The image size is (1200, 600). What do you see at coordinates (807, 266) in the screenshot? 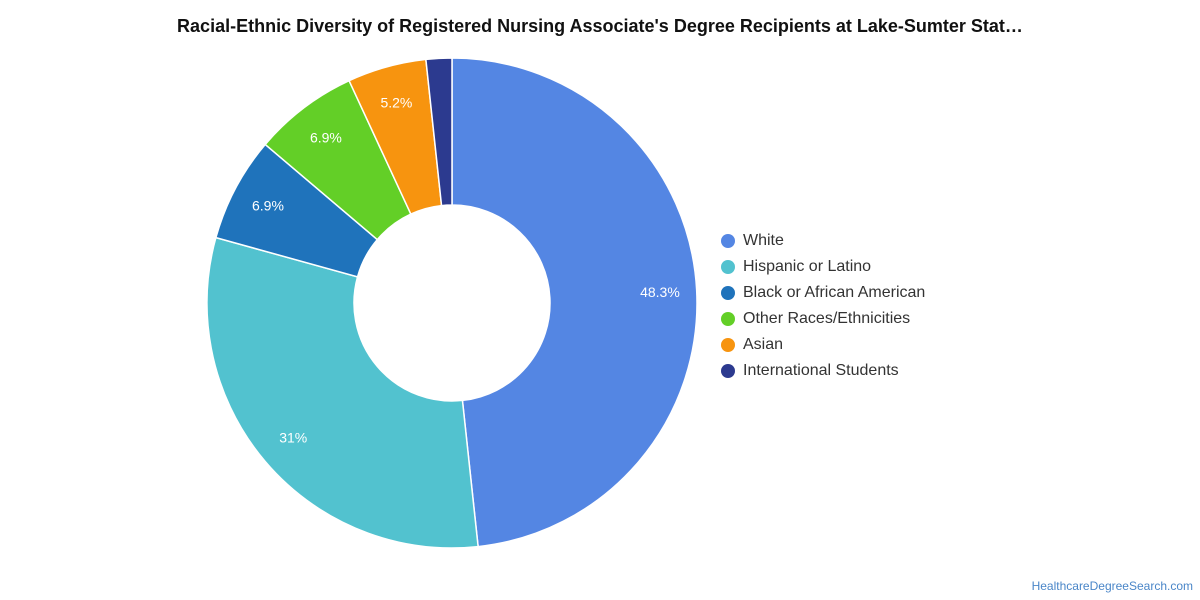
I see `legend-label: Hispanic or Latino` at bounding box center [807, 266].